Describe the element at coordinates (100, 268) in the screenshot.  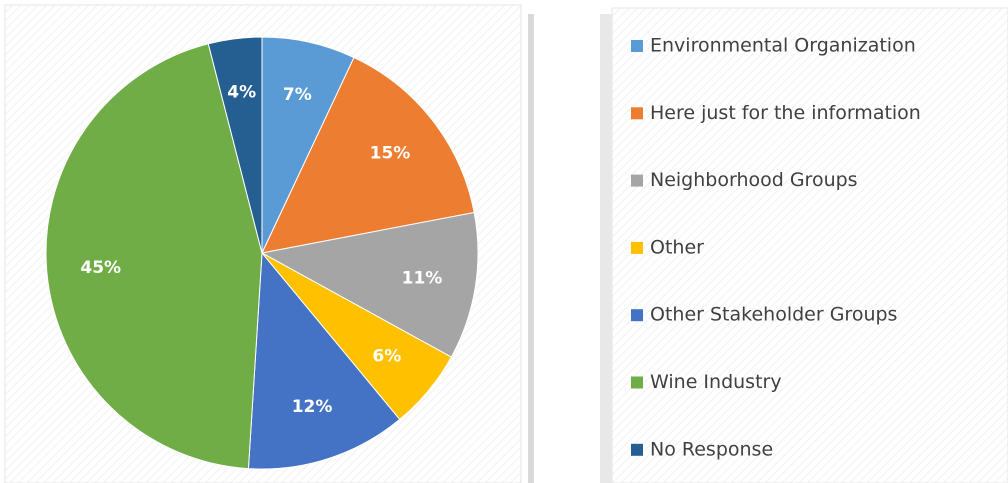
I see `data-label: 45%` at that location.